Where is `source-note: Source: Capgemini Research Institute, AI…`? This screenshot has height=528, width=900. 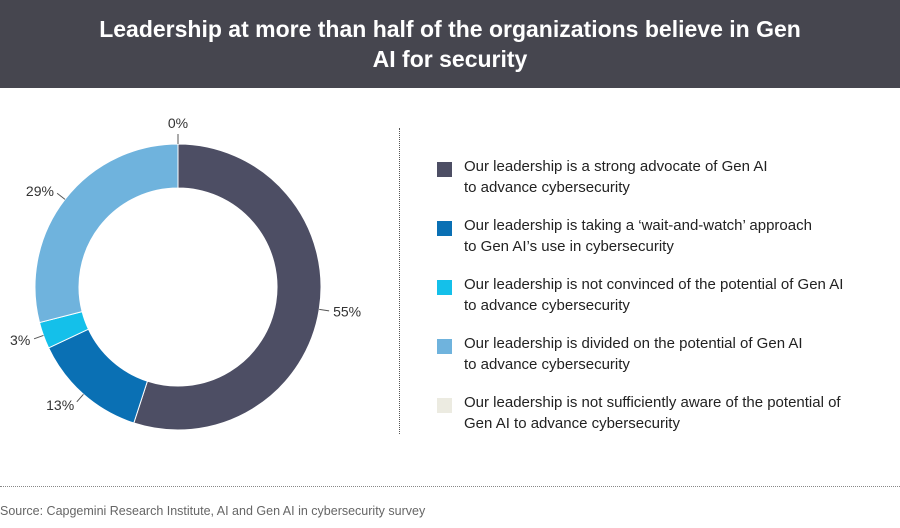 source-note: Source: Capgemini Research Institute, AI… is located at coordinates (213, 511).